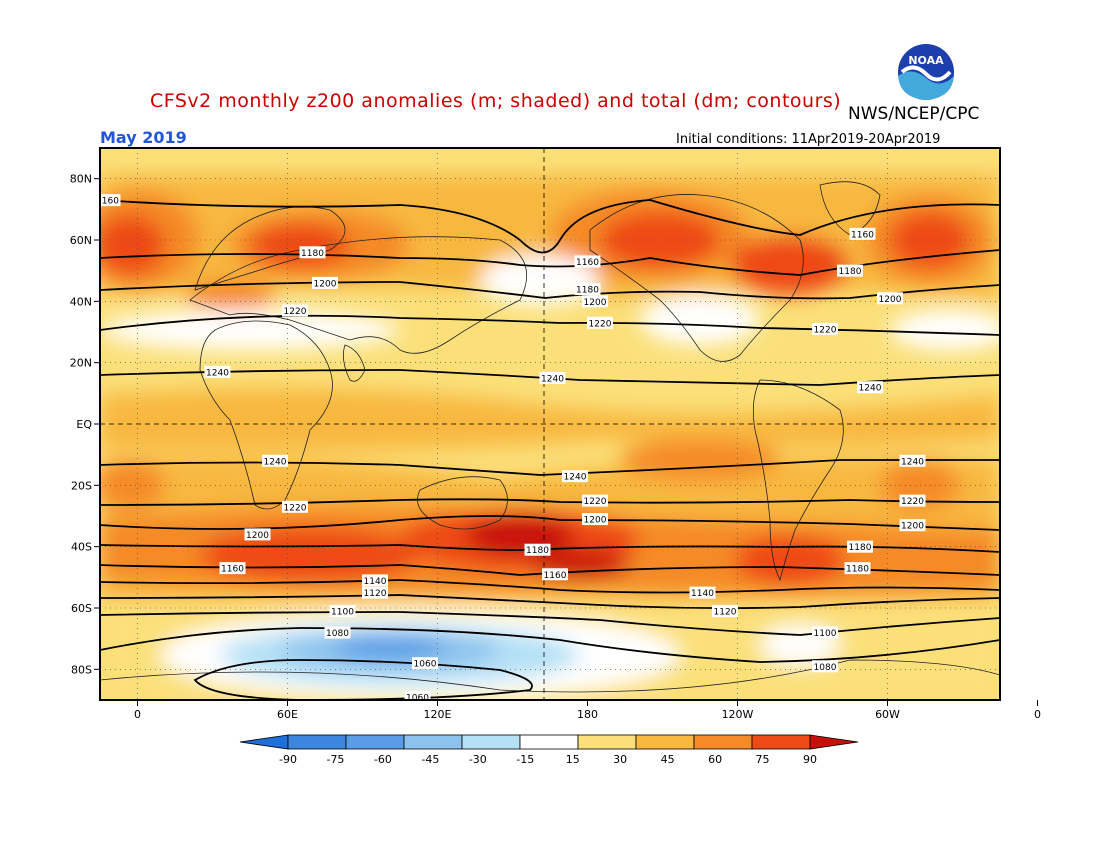  What do you see at coordinates (132, 245) in the screenshot?
I see `anomaly-center-atlantic-core` at bounding box center [132, 245].